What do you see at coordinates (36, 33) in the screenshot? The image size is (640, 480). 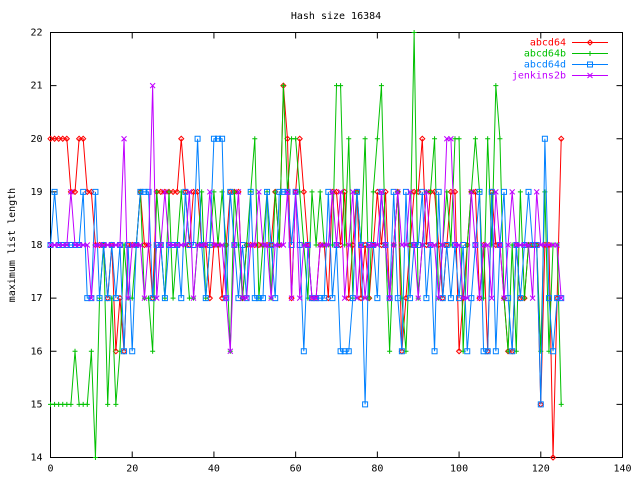 I see `y-tick-label: 22` at bounding box center [36, 33].